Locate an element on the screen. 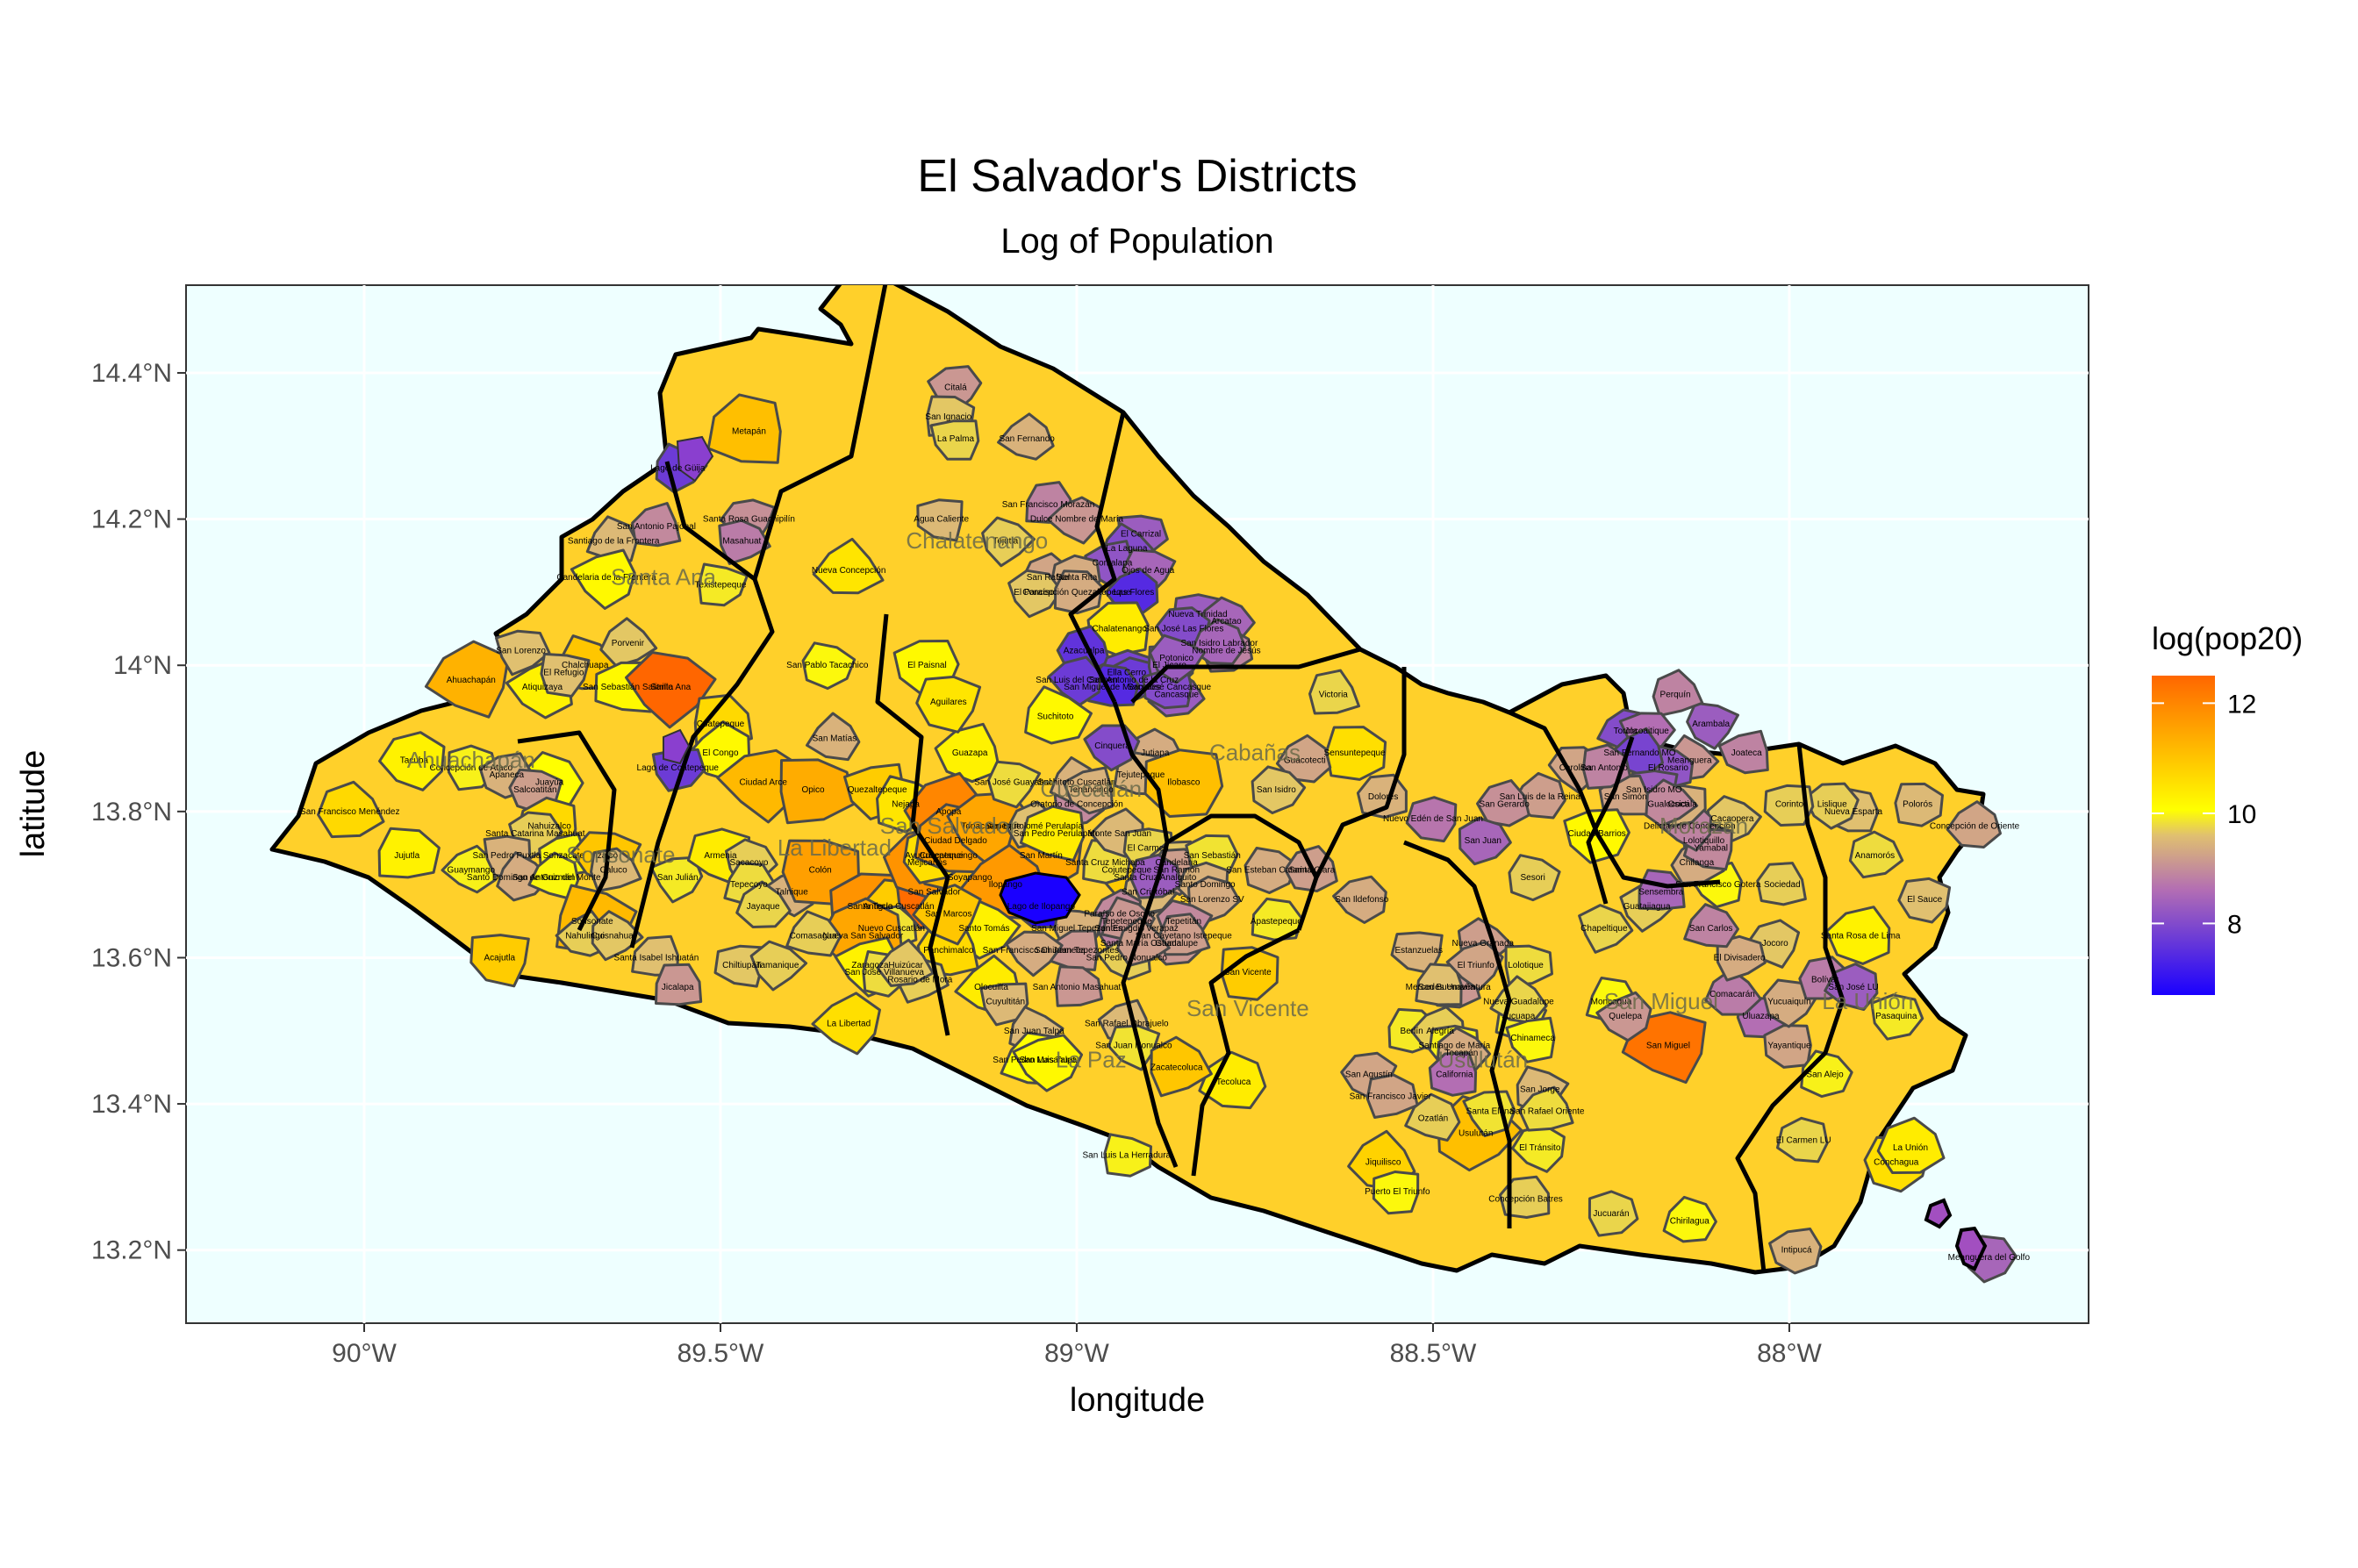 The image size is (2358, 1568). district-label: San Francisco Gotera is located at coordinates (1718, 885).